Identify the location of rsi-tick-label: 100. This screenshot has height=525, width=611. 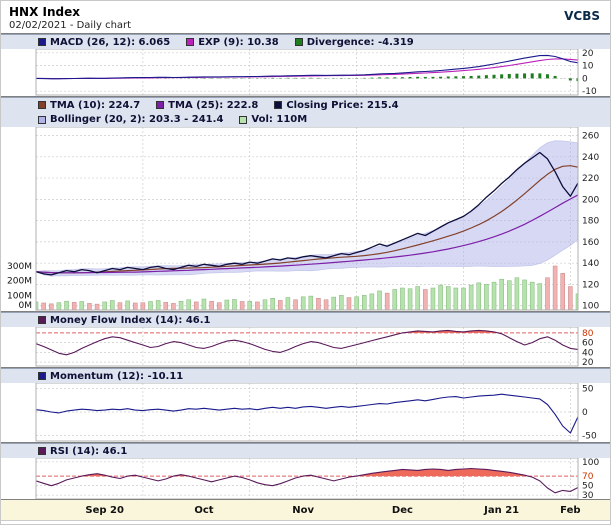
(590, 463).